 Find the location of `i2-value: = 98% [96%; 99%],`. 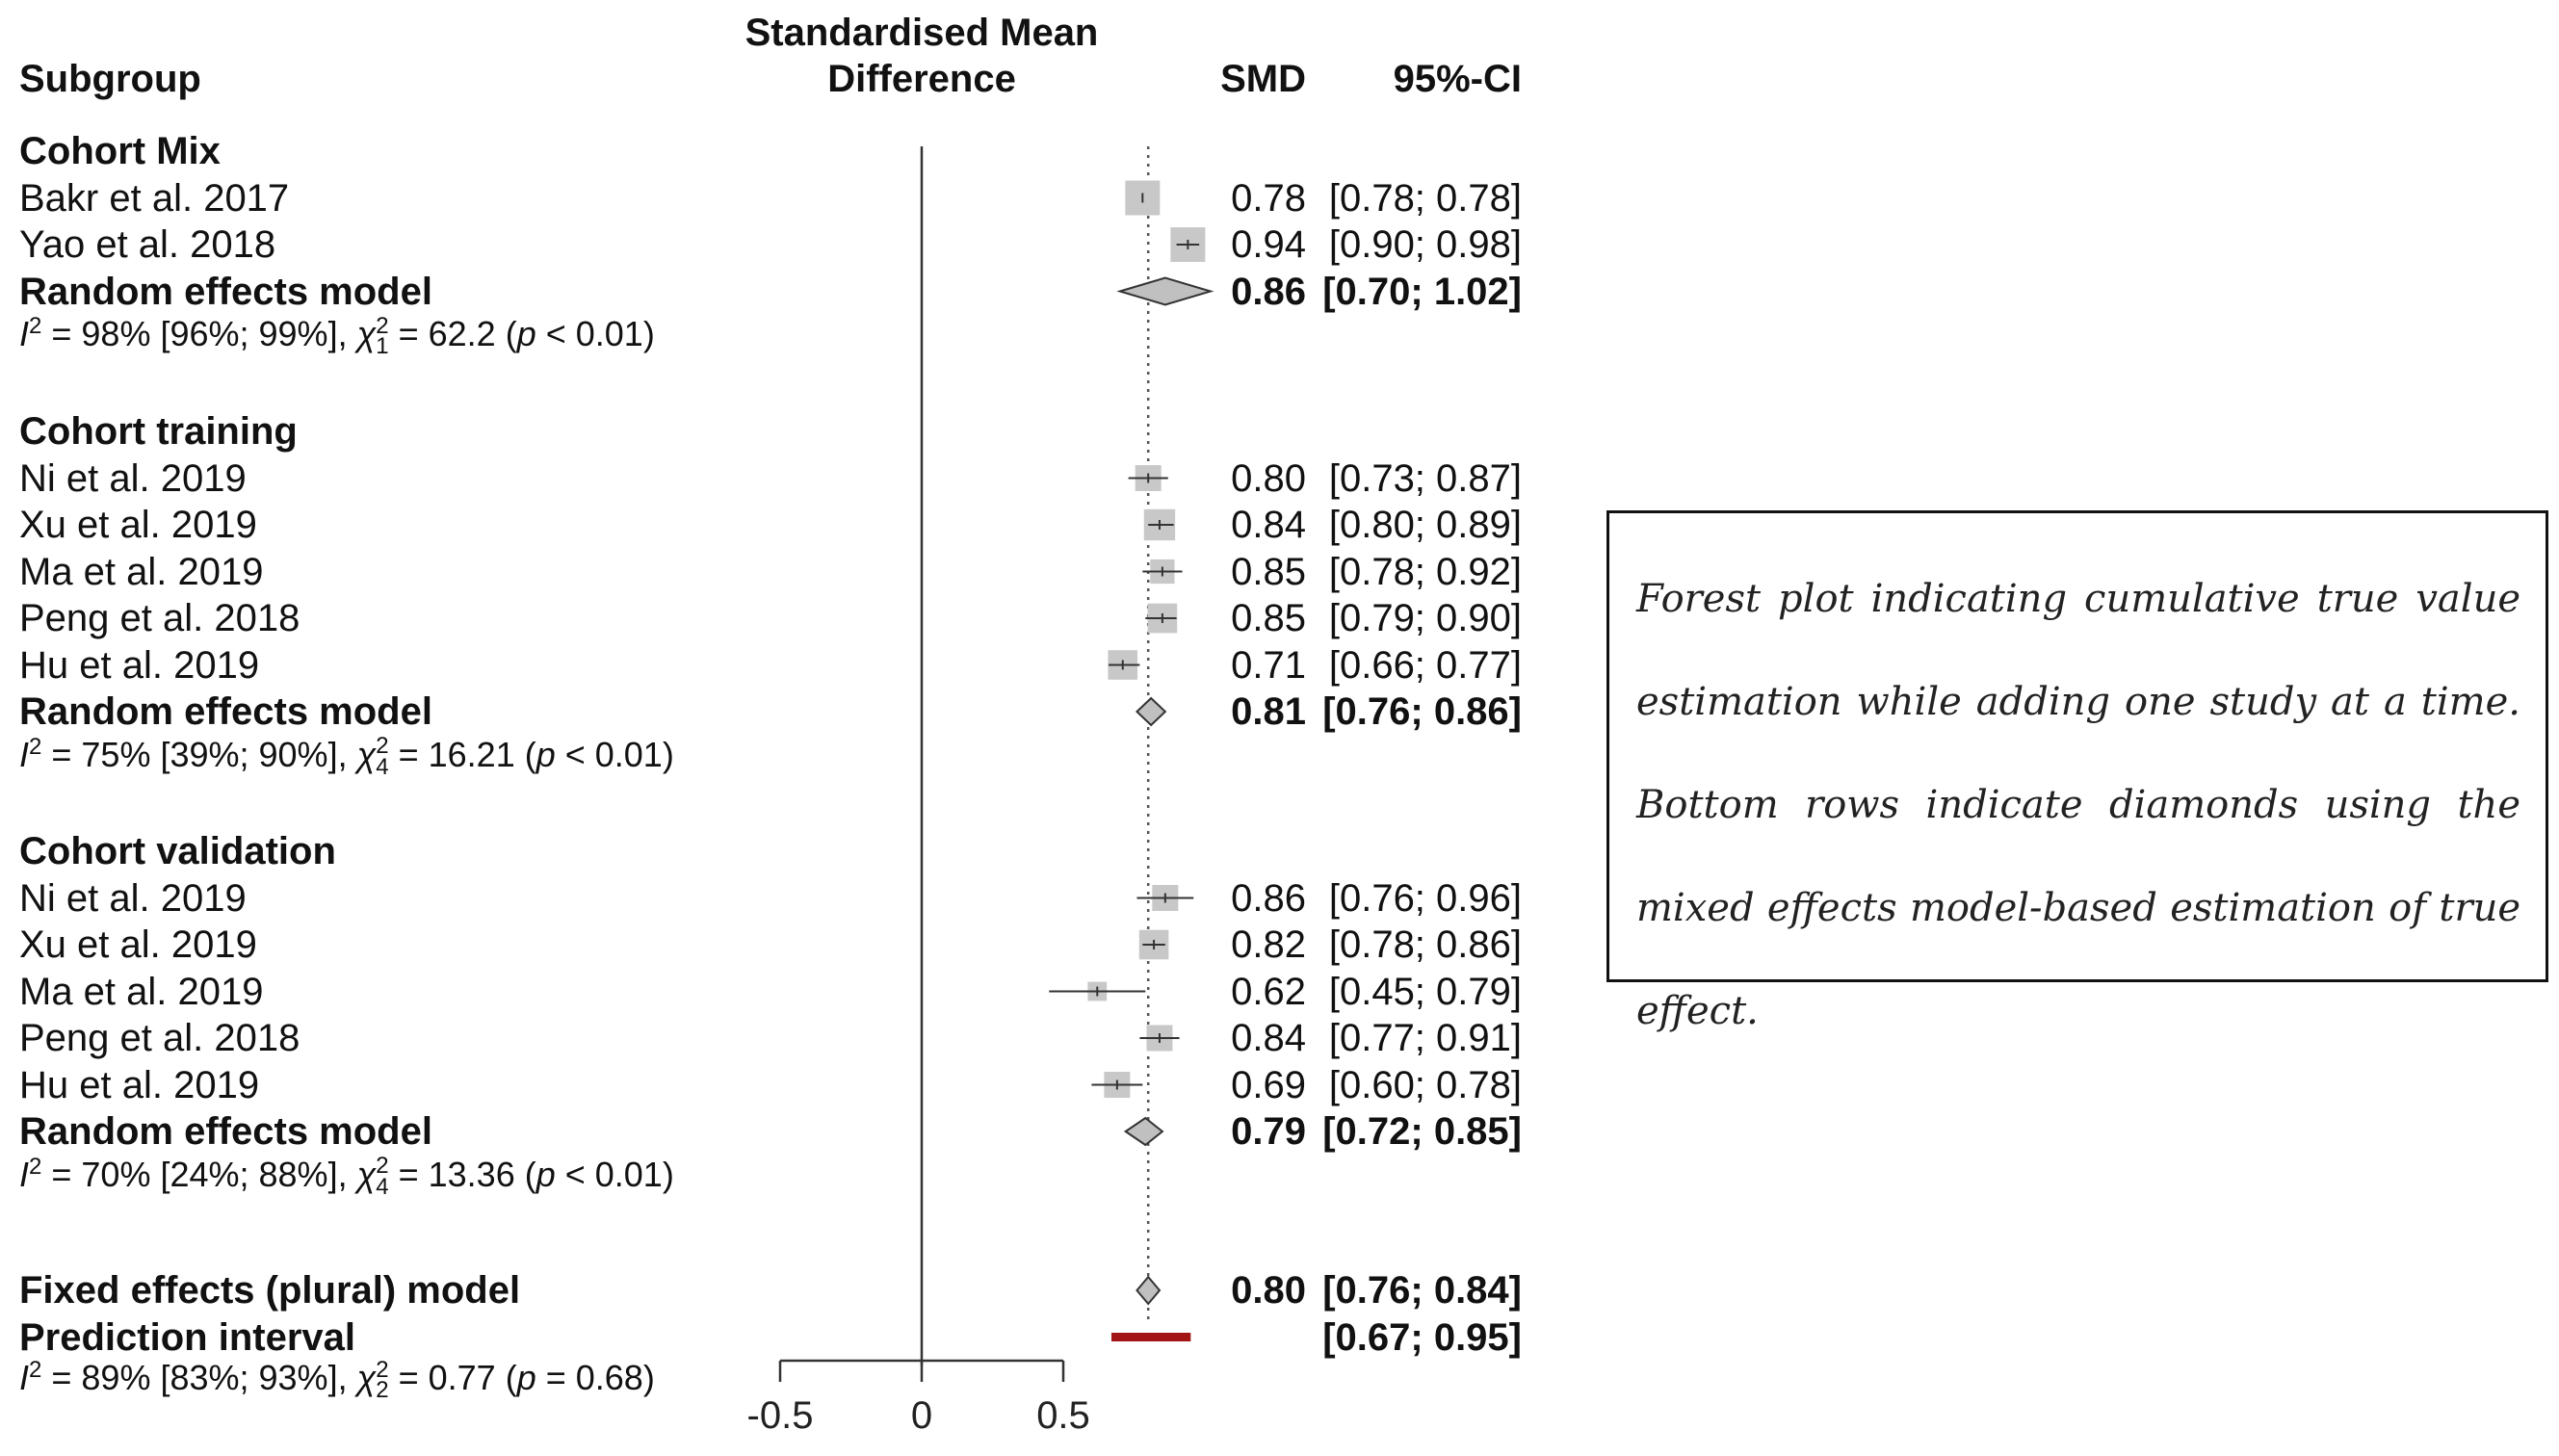

i2-value: = 98% [96%; 99%], is located at coordinates (199, 333).